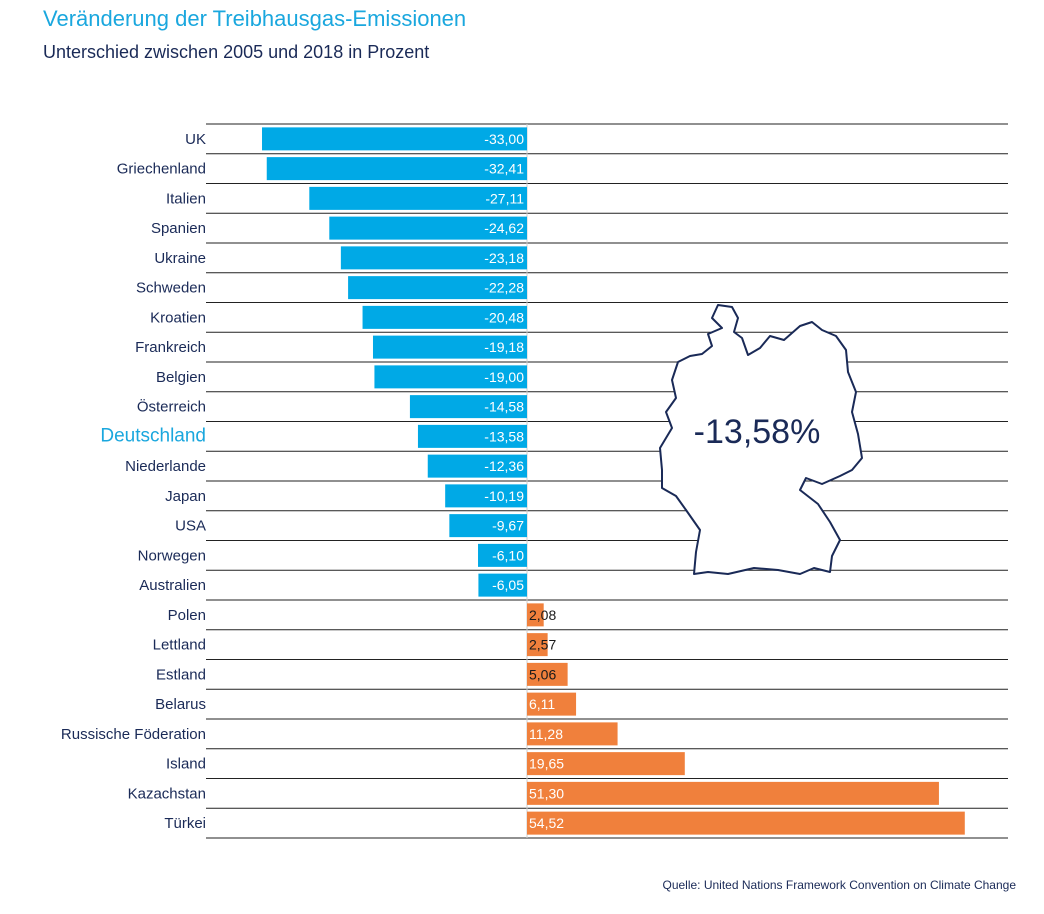  I want to click on chart-title: Veränderung der Treibhausgas-Emissionen, so click(255, 18).